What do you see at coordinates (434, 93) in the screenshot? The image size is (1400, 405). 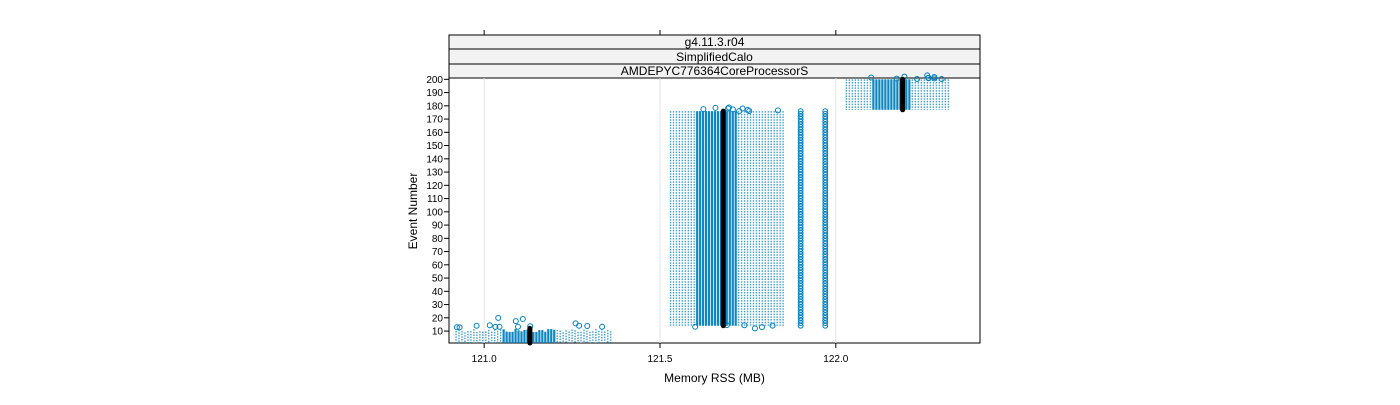 I see `y-tick-label: 190` at bounding box center [434, 93].